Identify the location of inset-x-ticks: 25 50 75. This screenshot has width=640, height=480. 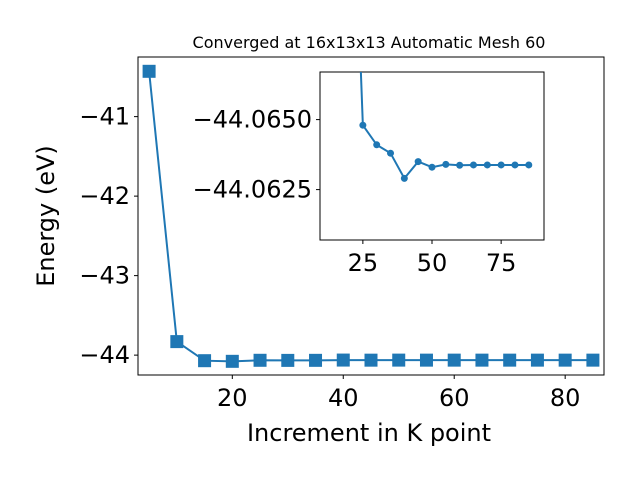
(432, 258).